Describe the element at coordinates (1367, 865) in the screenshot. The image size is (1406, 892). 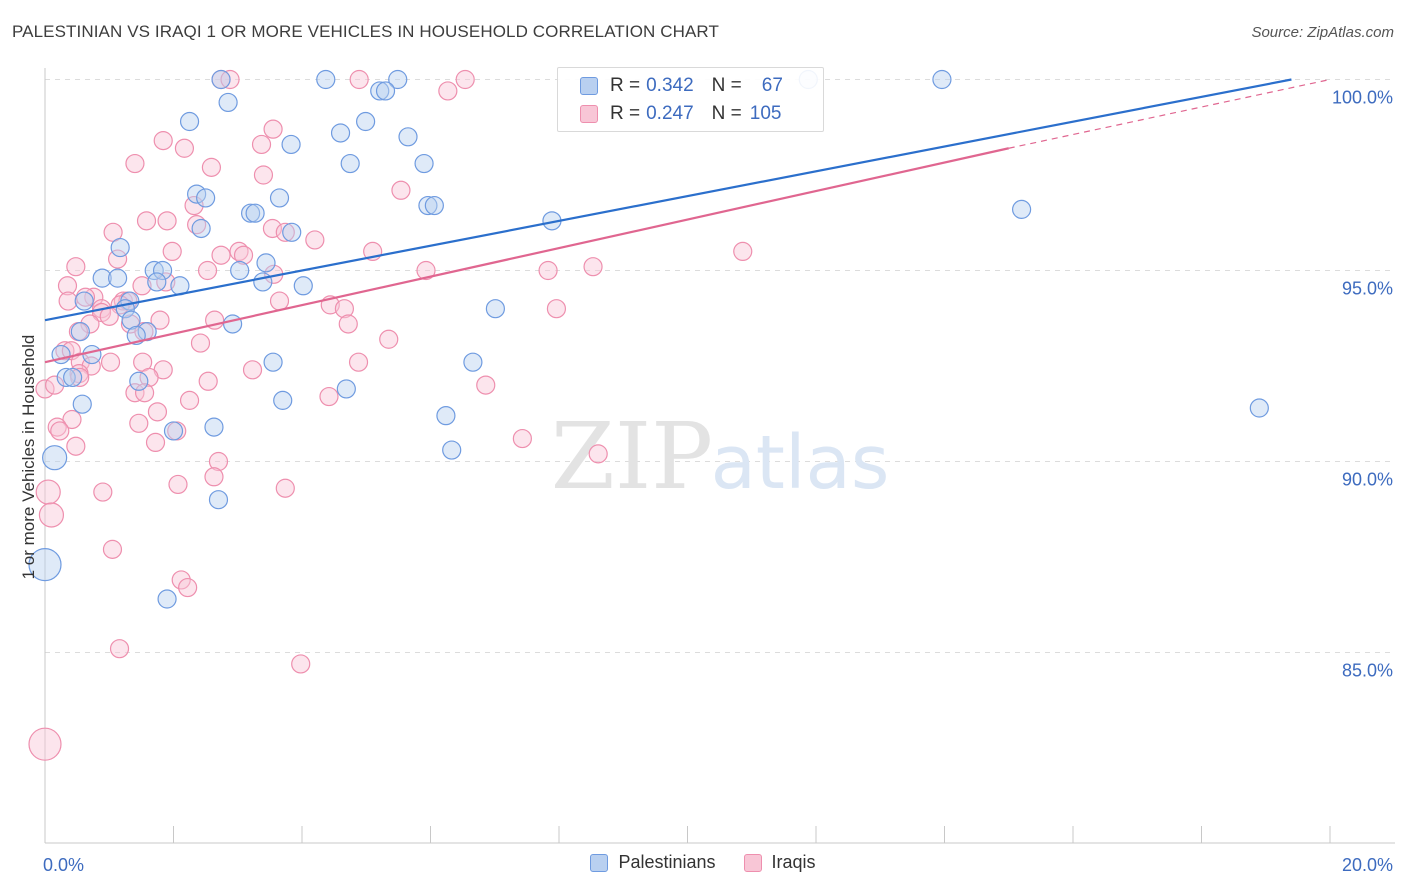
I see `x-tick-label: 20.0%` at that location.